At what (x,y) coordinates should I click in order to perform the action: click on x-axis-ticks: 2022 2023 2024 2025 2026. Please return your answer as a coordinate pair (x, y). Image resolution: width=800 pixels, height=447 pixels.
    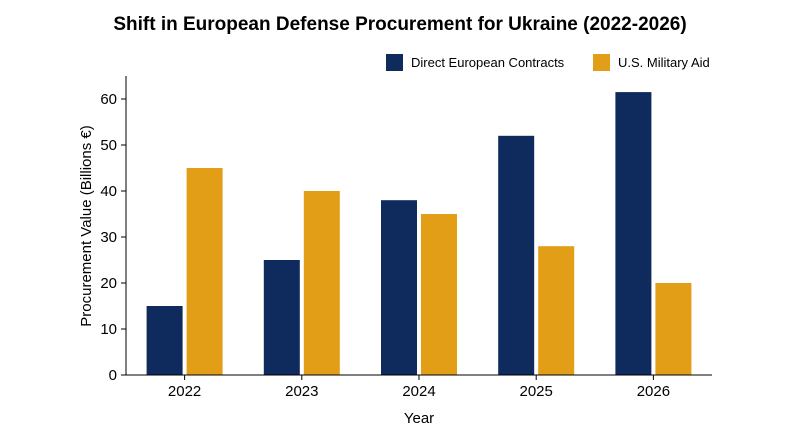
    Looking at the image, I should click on (419, 387).